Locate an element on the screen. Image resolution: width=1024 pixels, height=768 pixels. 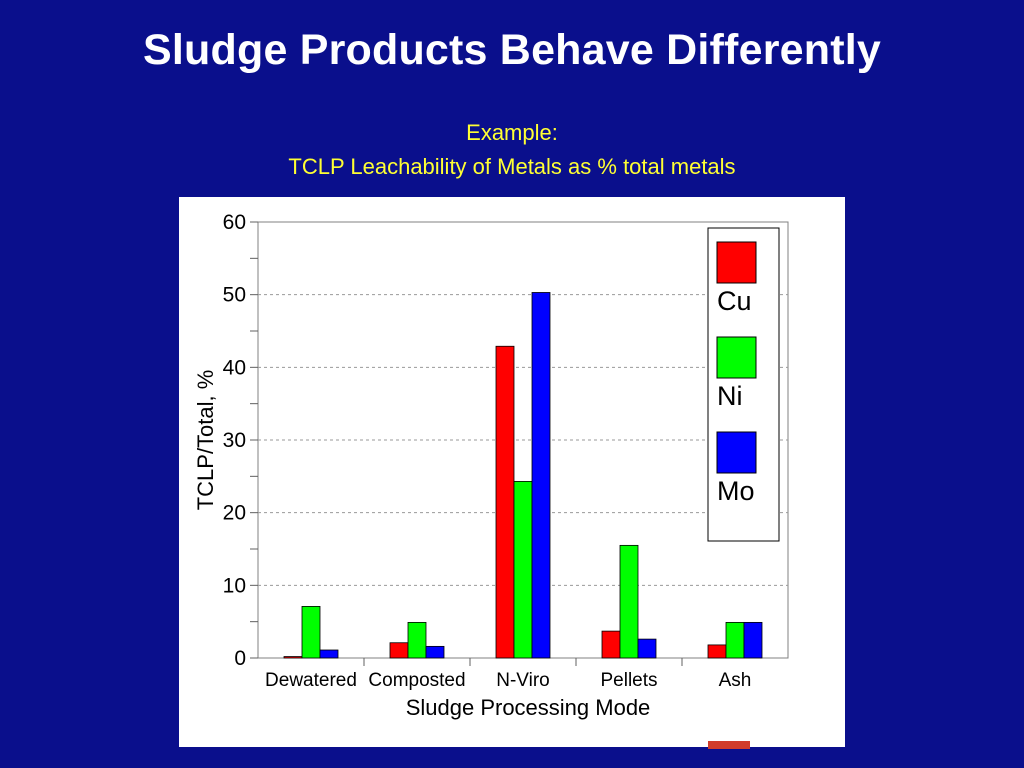
legend-label-mo: Mo is located at coordinates (736, 491).